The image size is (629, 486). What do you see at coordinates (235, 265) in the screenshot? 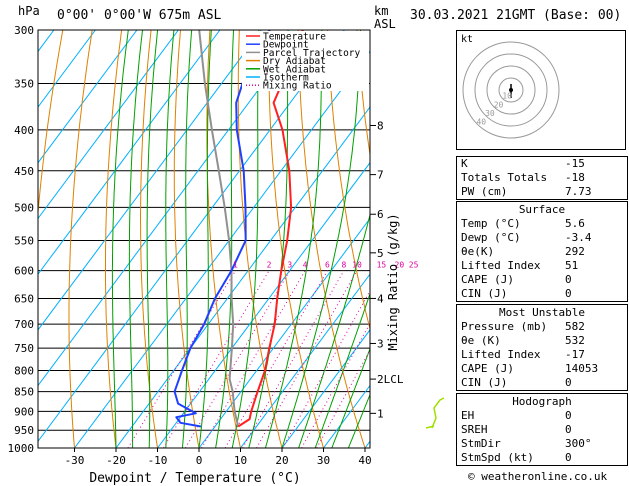
I see `mixing-ratio-tick-label: 1` at bounding box center [235, 265].